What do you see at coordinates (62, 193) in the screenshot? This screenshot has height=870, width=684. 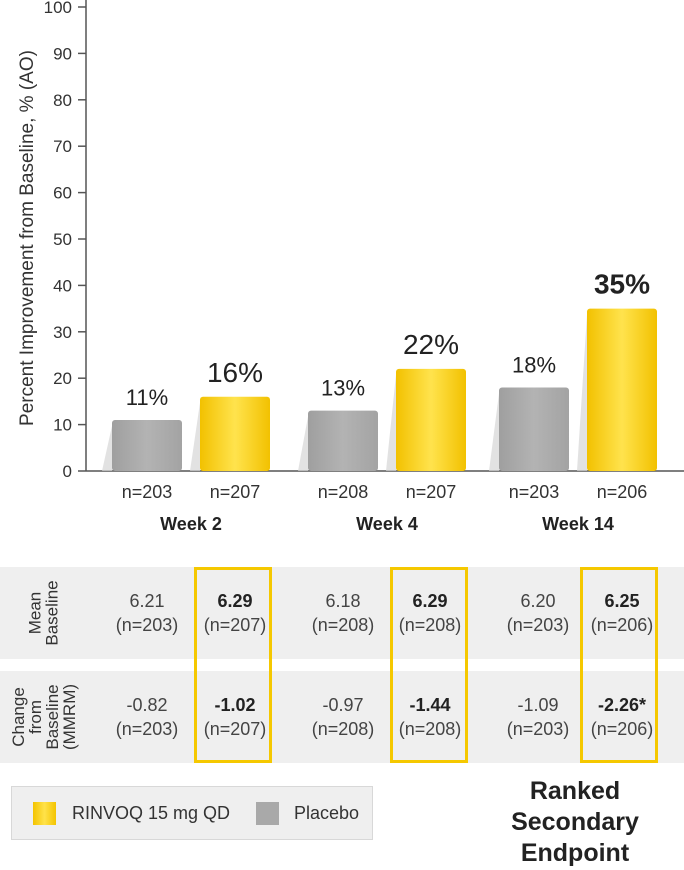 I see `y-tick-label: 60` at bounding box center [62, 193].